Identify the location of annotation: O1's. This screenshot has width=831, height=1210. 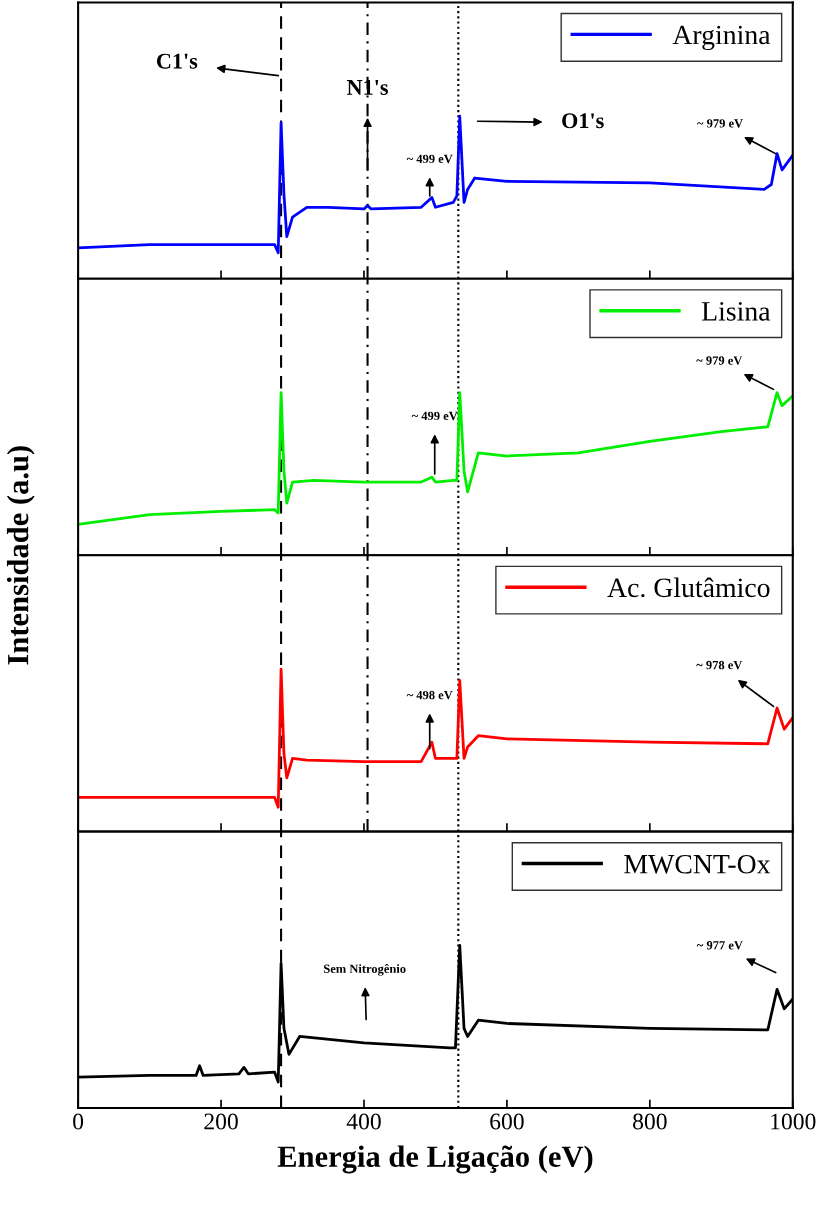
(583, 121).